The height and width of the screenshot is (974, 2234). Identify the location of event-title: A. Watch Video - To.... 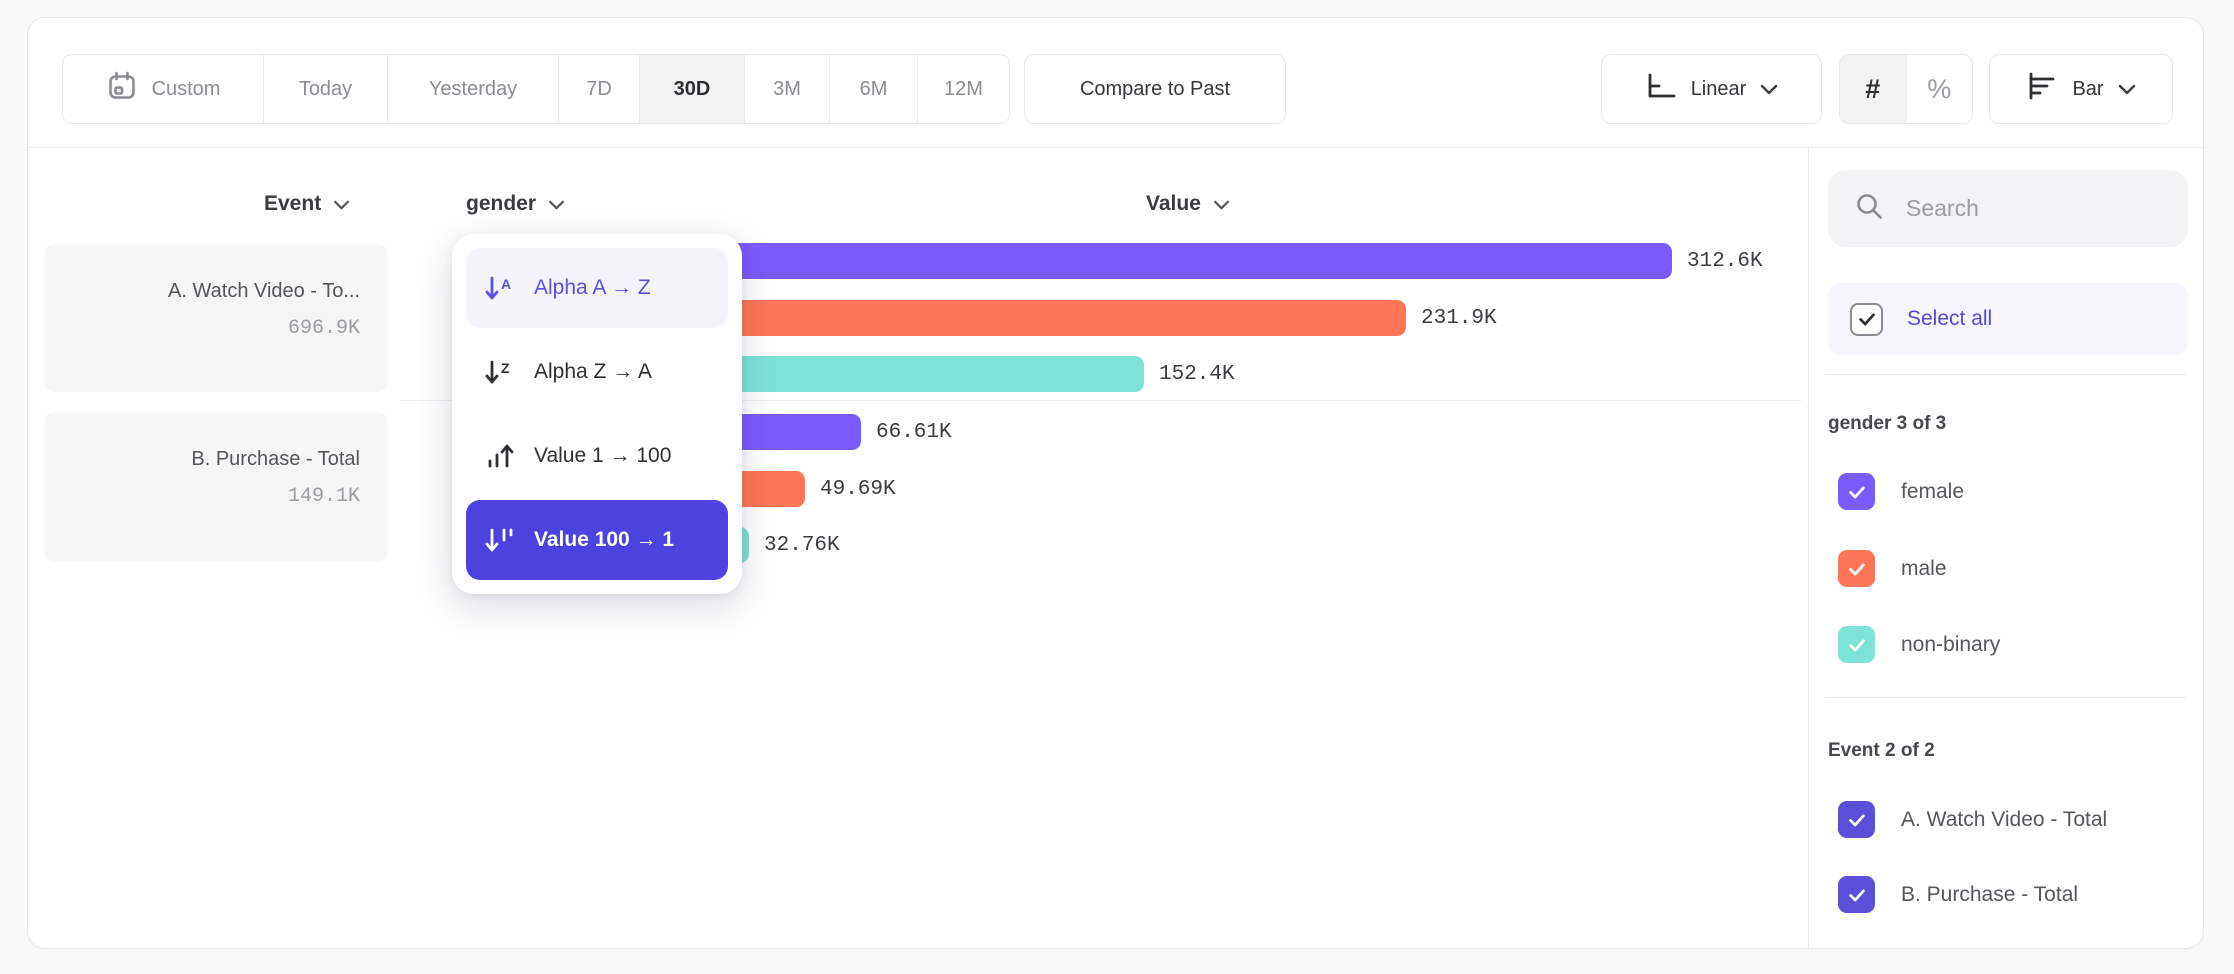
(264, 291).